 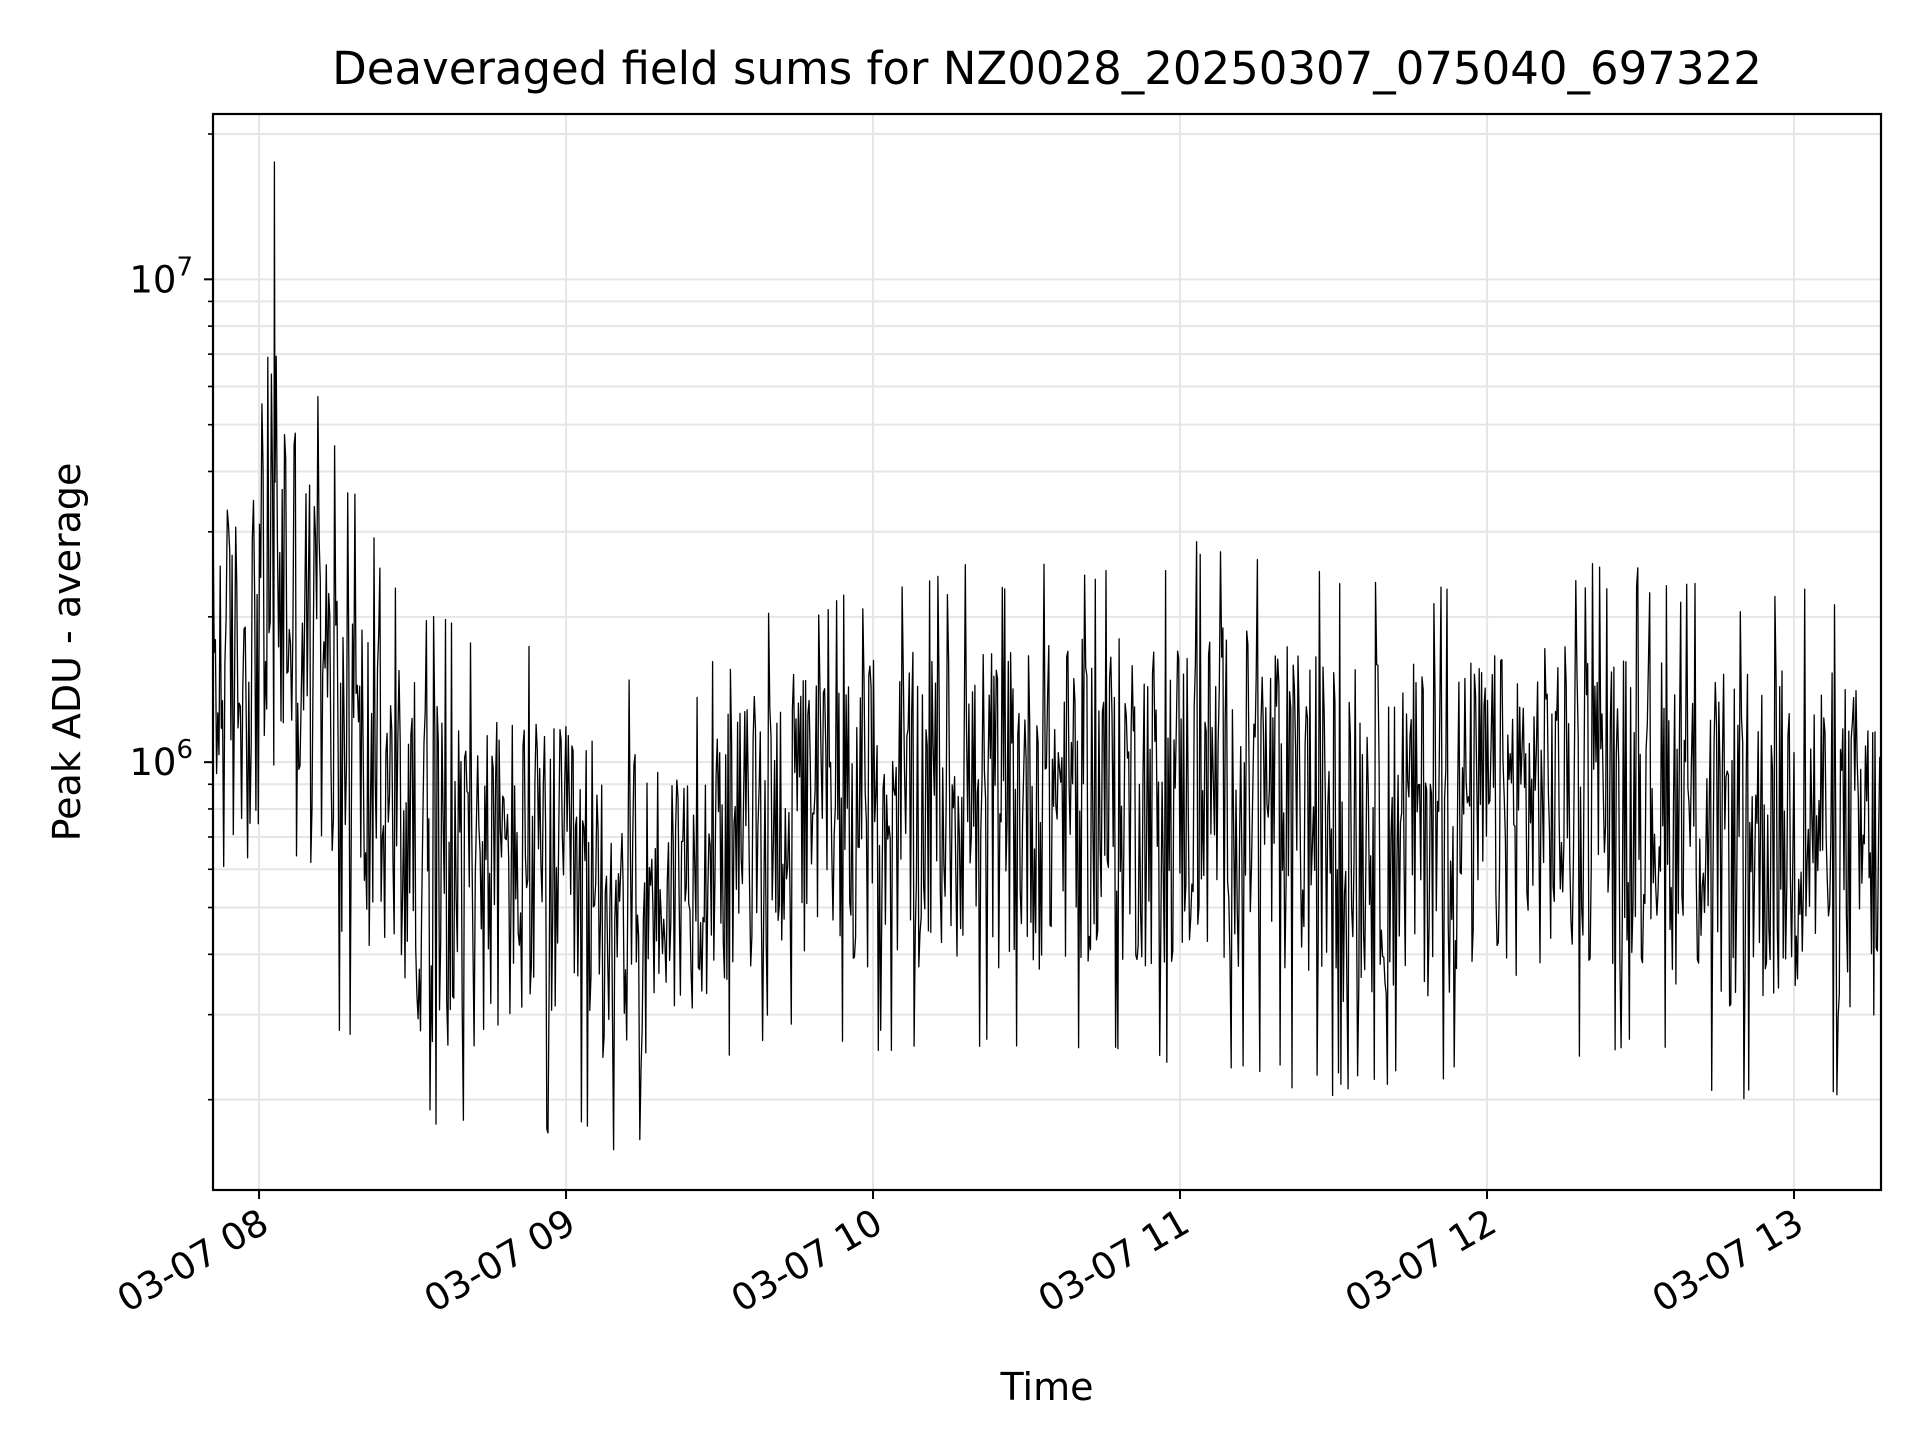 What do you see at coordinates (807, 1261) in the screenshot?
I see `x-tick-label: 03-07 10` at bounding box center [807, 1261].